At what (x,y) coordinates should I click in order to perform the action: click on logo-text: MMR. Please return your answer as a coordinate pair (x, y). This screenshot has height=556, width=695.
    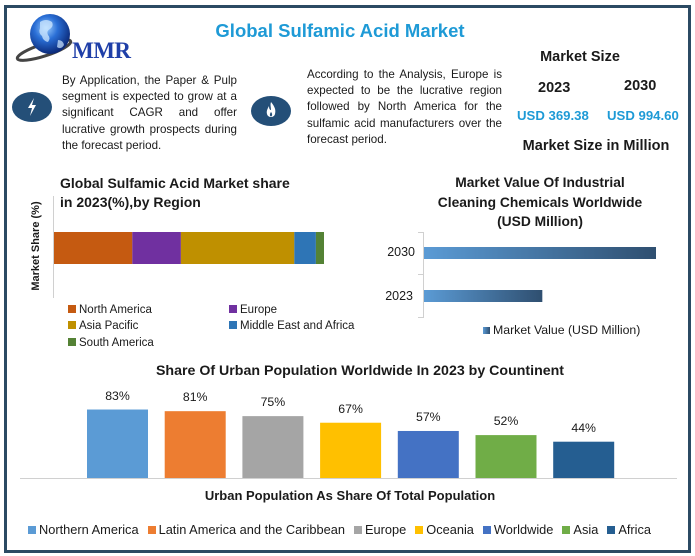
    Looking at the image, I should click on (101, 50).